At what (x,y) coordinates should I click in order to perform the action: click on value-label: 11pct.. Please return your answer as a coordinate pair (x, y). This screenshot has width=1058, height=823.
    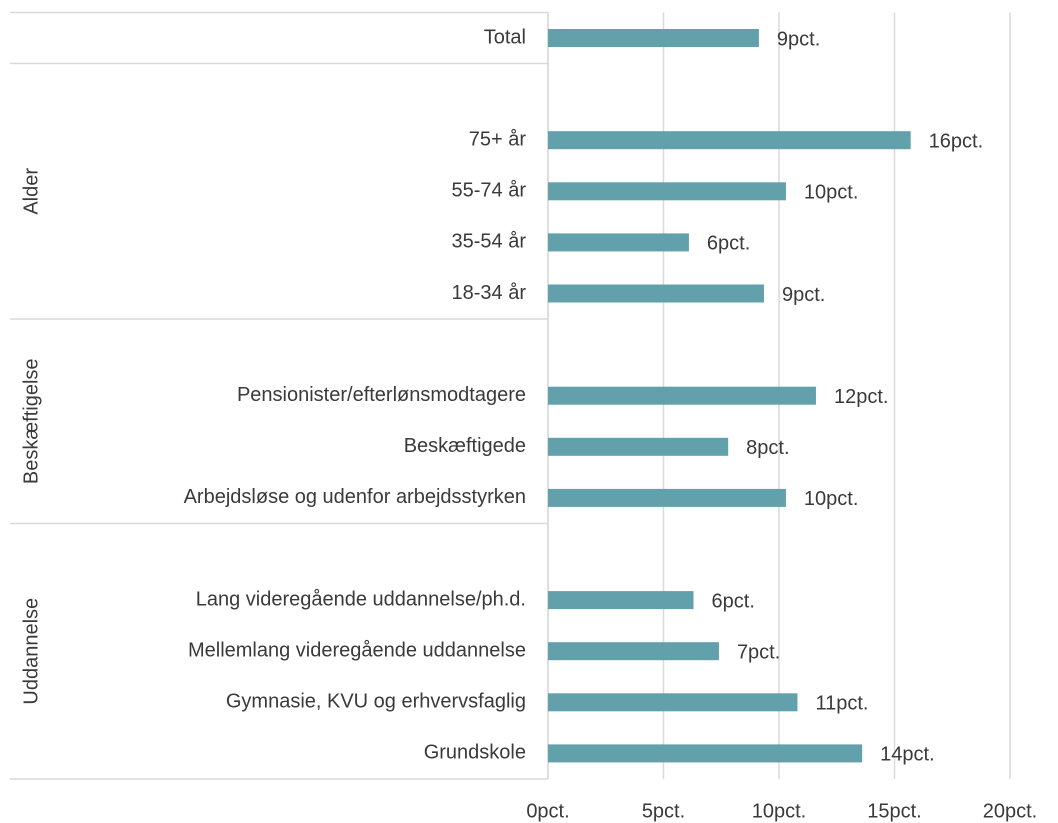
    Looking at the image, I should click on (841, 704).